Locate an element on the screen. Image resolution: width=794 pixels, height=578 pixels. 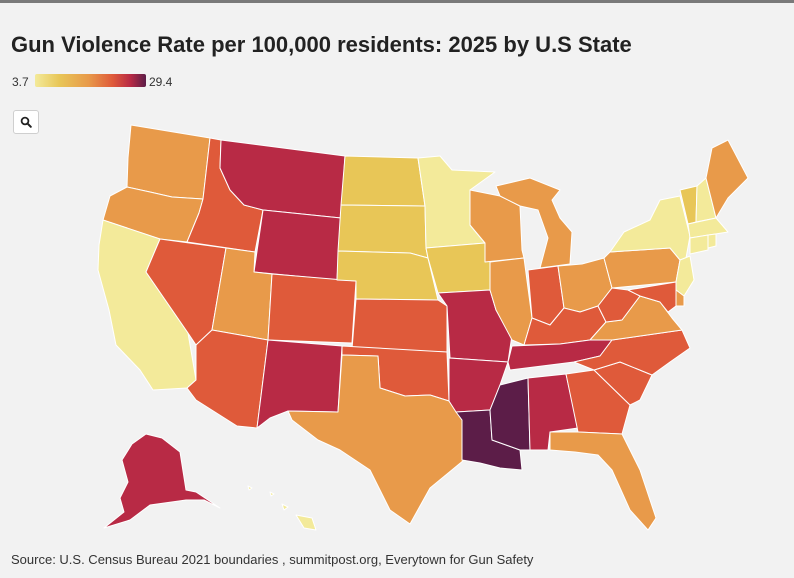
legend-max-label: 29.4 is located at coordinates (161, 82).